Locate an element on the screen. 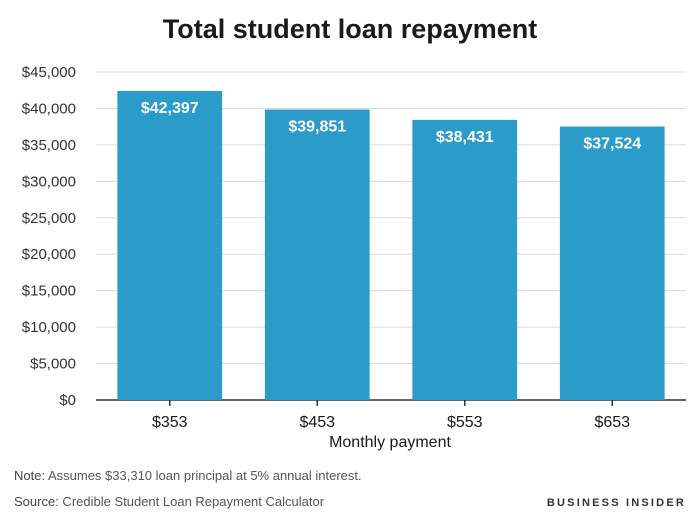 The image size is (700, 525). x-tick-label: $653 is located at coordinates (612, 422).